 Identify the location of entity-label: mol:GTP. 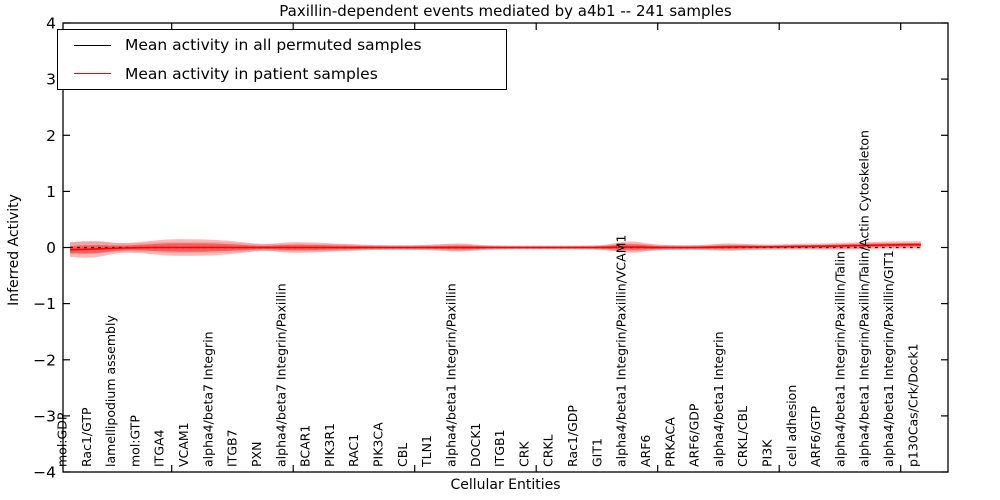
(134, 441).